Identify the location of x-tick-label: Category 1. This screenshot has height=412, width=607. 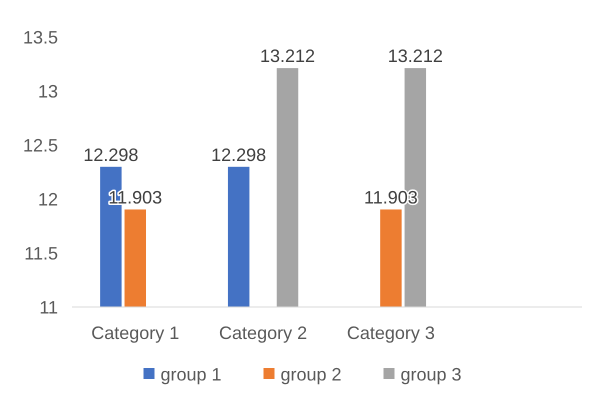
(135, 333).